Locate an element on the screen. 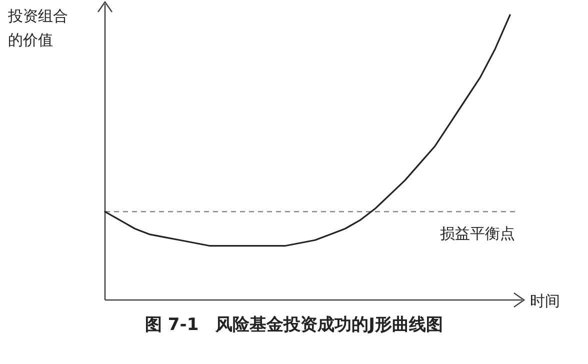 This screenshot has height=364, width=588. text: 图 7-1 风险基金投资成功的J形曲线图 is located at coordinates (294, 325).